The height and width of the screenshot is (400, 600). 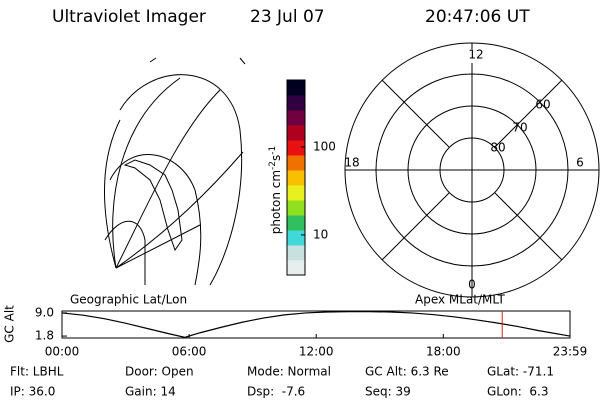 What do you see at coordinates (150, 392) in the screenshot?
I see `status-field: Gain: 14` at bounding box center [150, 392].